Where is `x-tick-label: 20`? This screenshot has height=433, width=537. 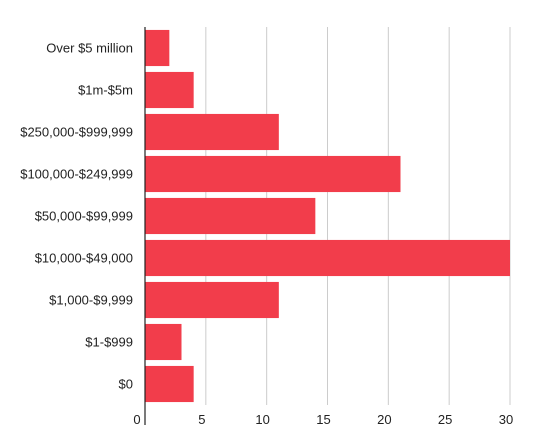 x-tick-label: 20 is located at coordinates (384, 419).